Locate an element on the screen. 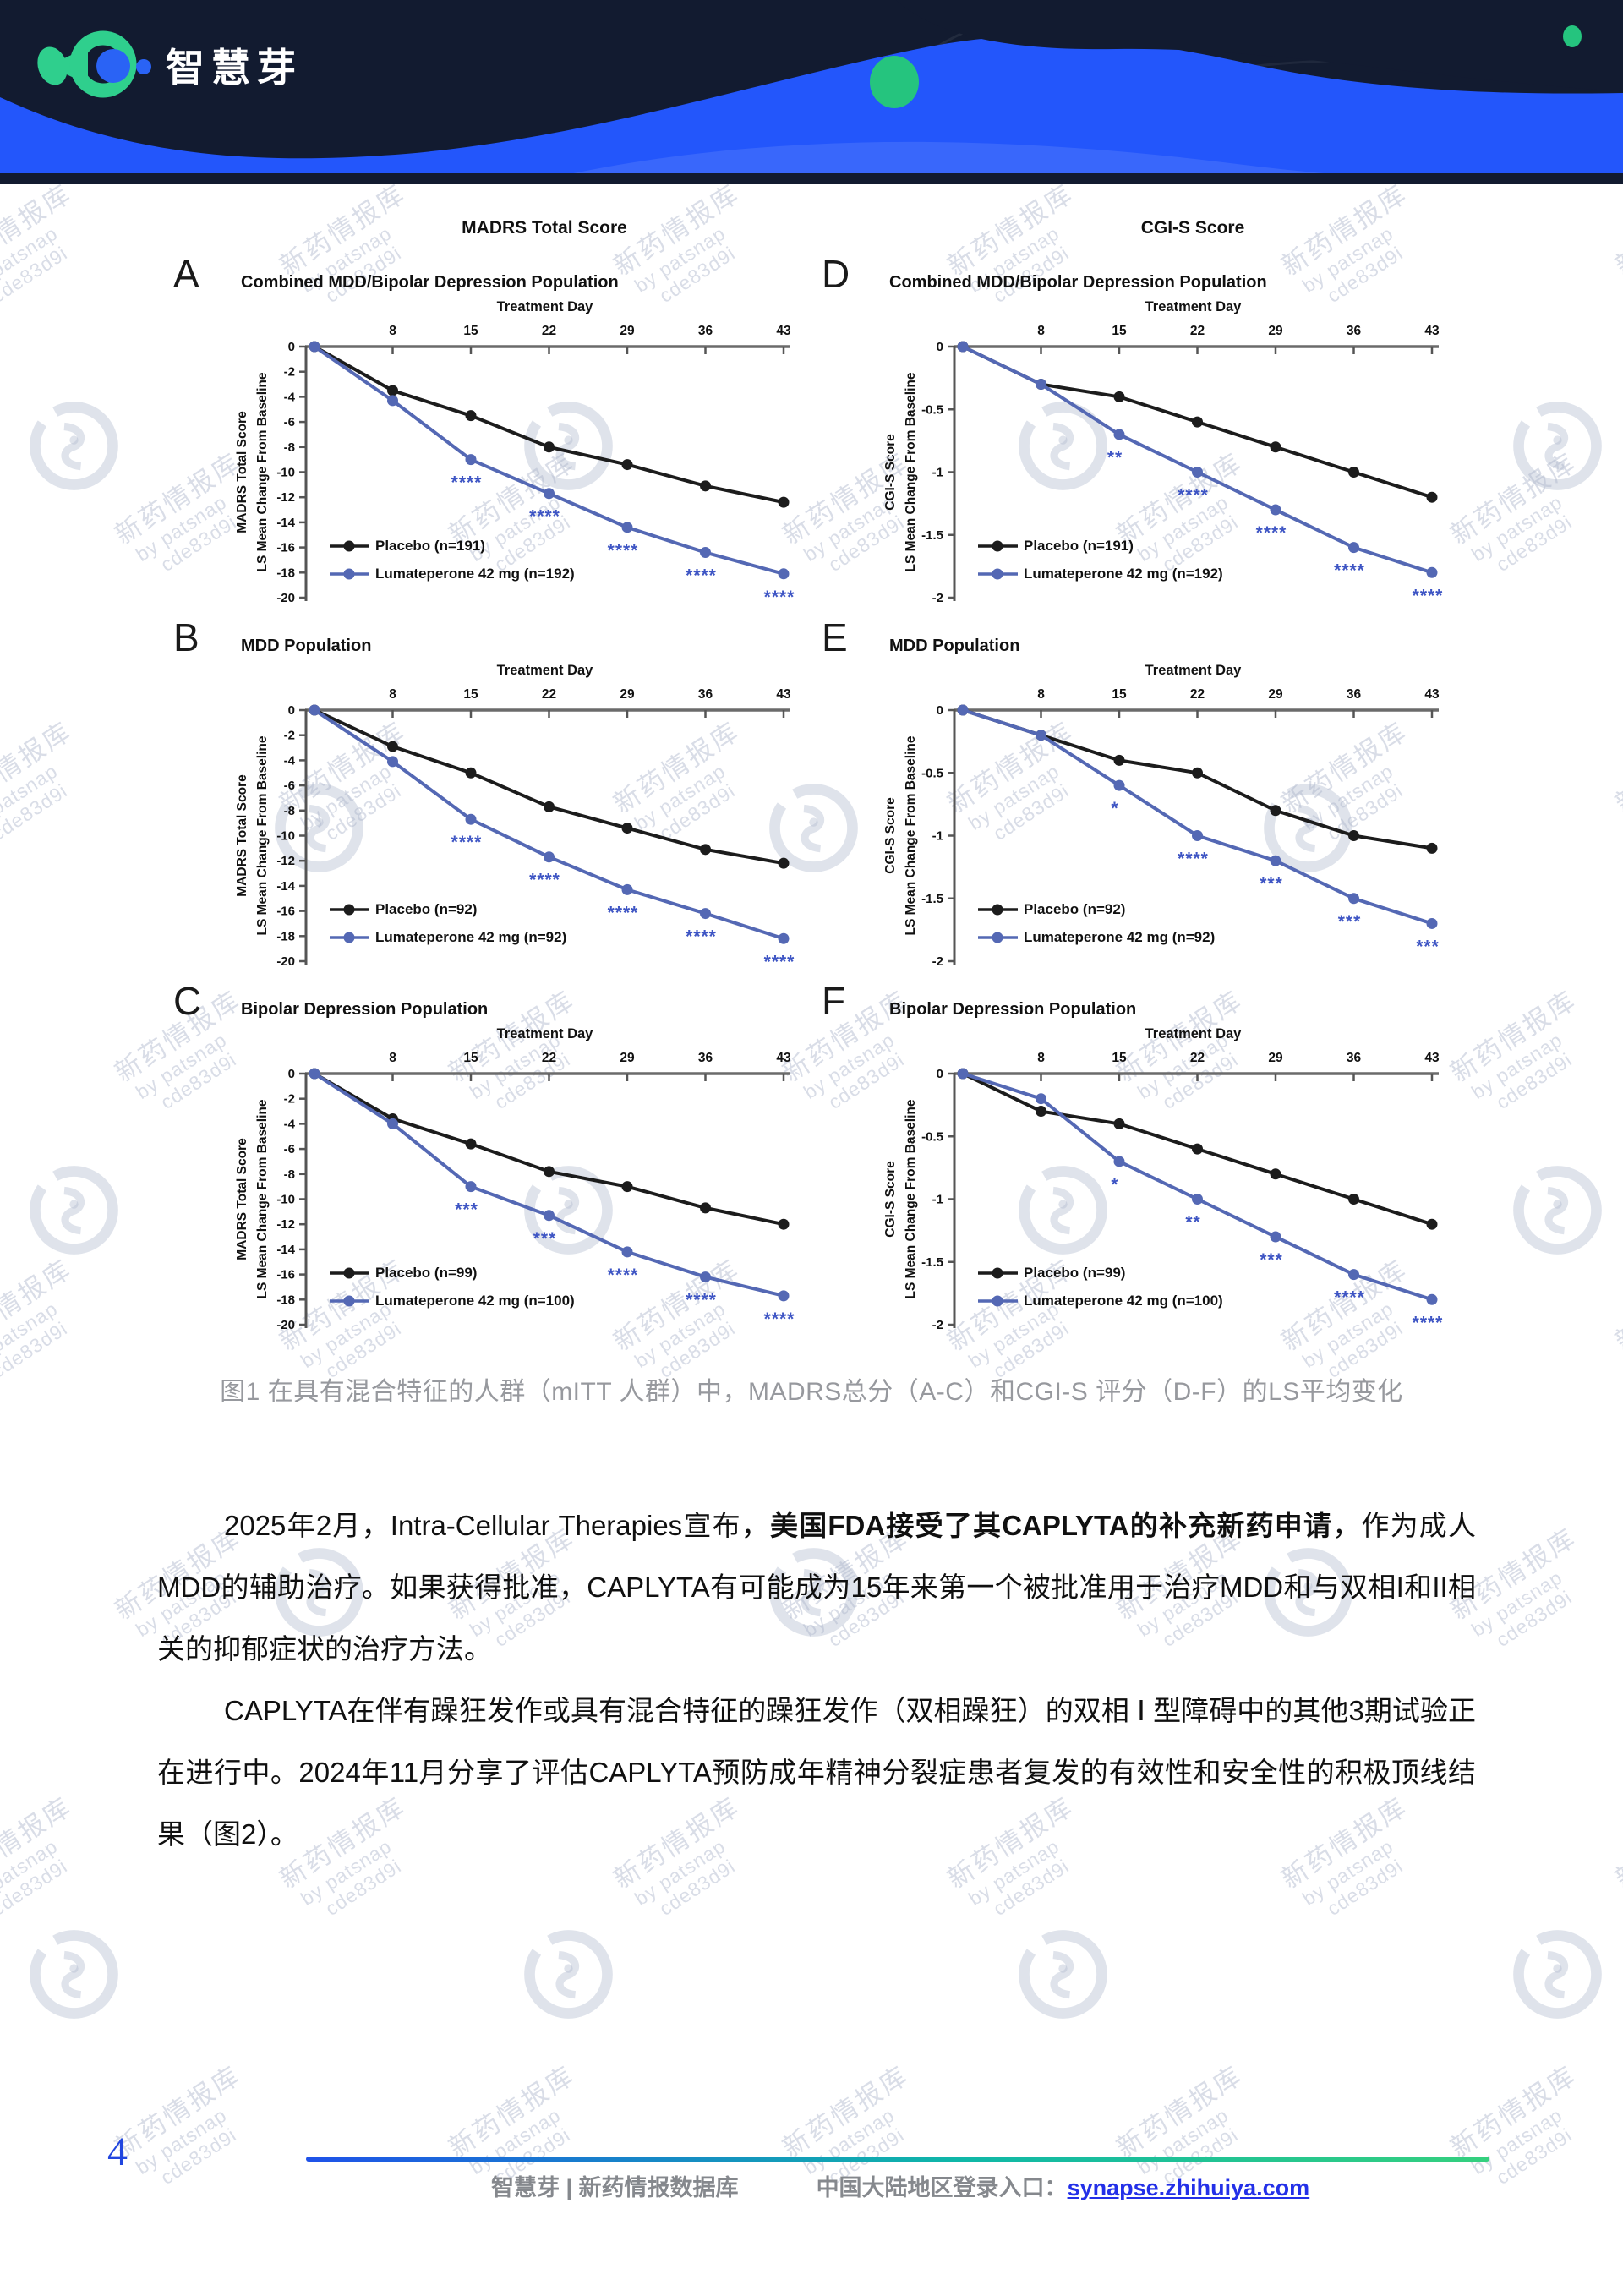 This screenshot has height=2296, width=1623. legend-label: Placebo (n=92) is located at coordinates (1074, 909).